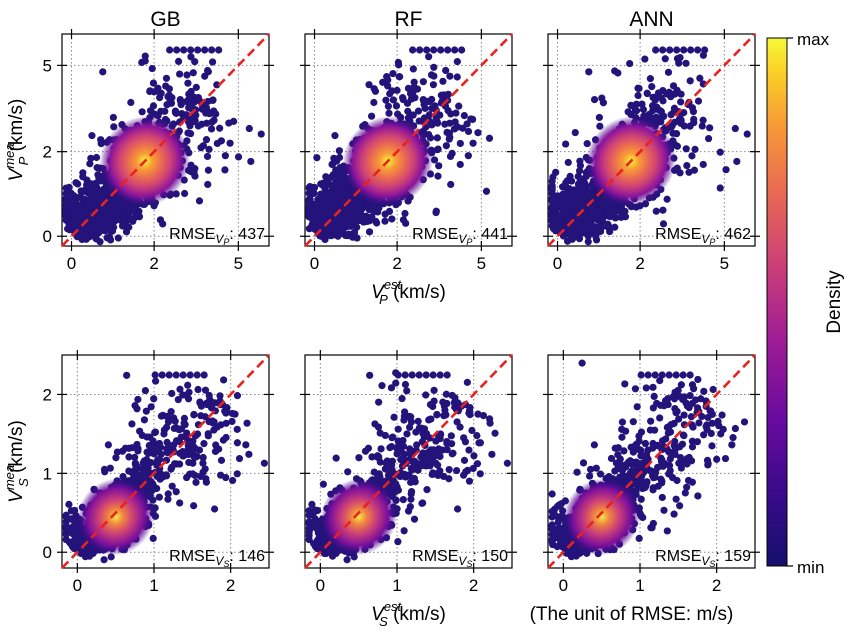 The height and width of the screenshot is (637, 865). I want to click on y-tick-label: 0, so click(47, 552).